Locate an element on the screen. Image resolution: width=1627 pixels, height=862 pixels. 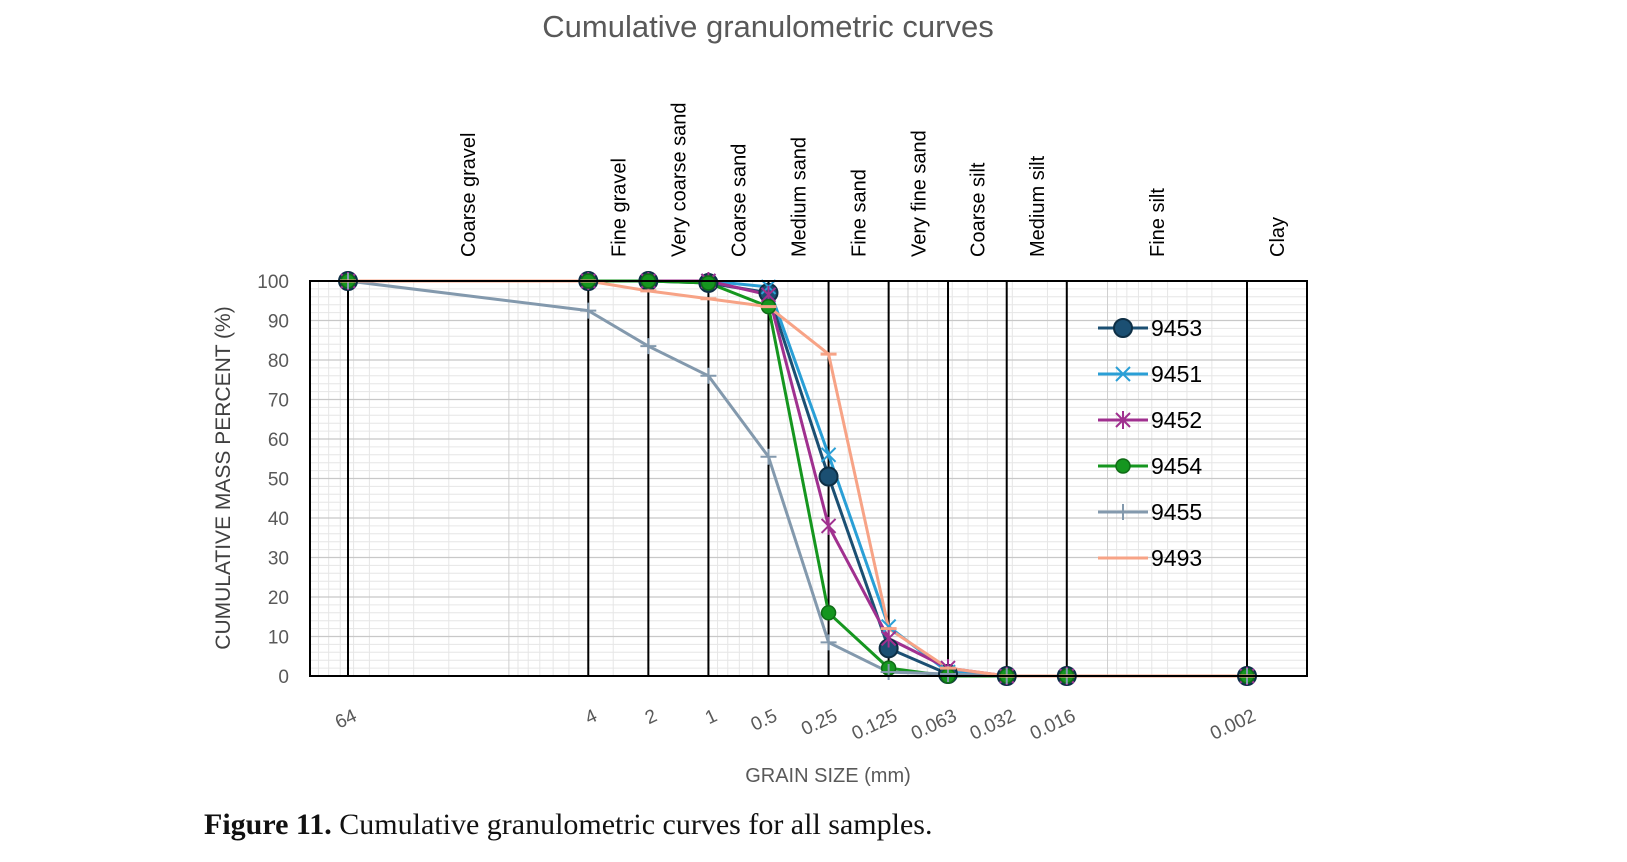
class-label: Fine silt is located at coordinates (1158, 222).